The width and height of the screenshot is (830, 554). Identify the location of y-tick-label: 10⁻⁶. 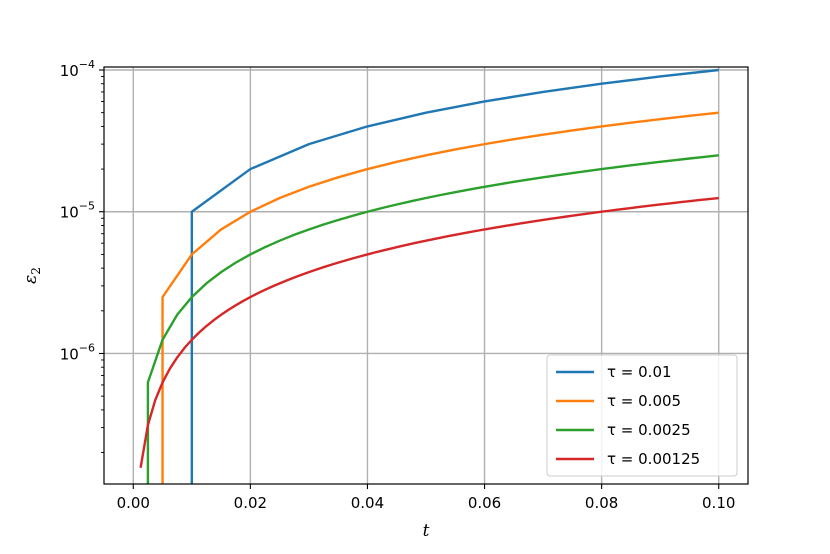
(77, 352).